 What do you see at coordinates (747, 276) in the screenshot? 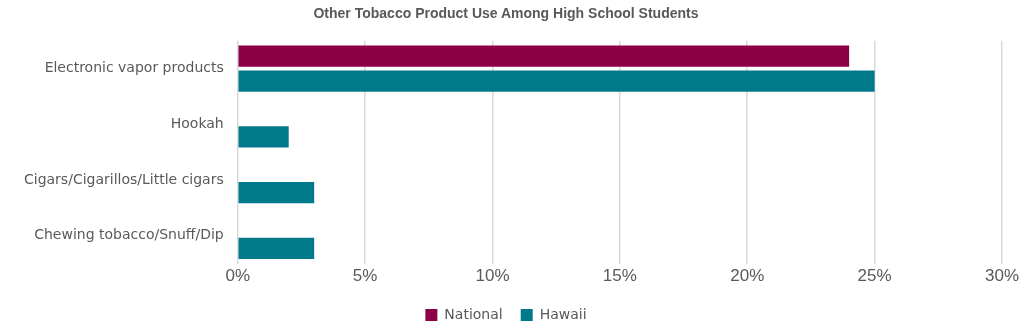
I see `x-tick-label: 20%` at bounding box center [747, 276].